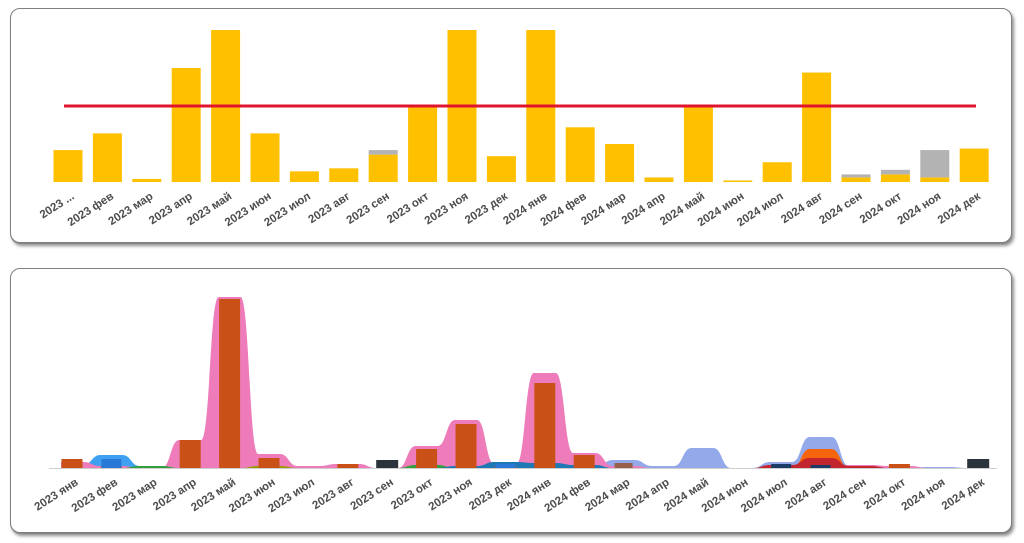  I want to click on orange-area, so click(525, 458).